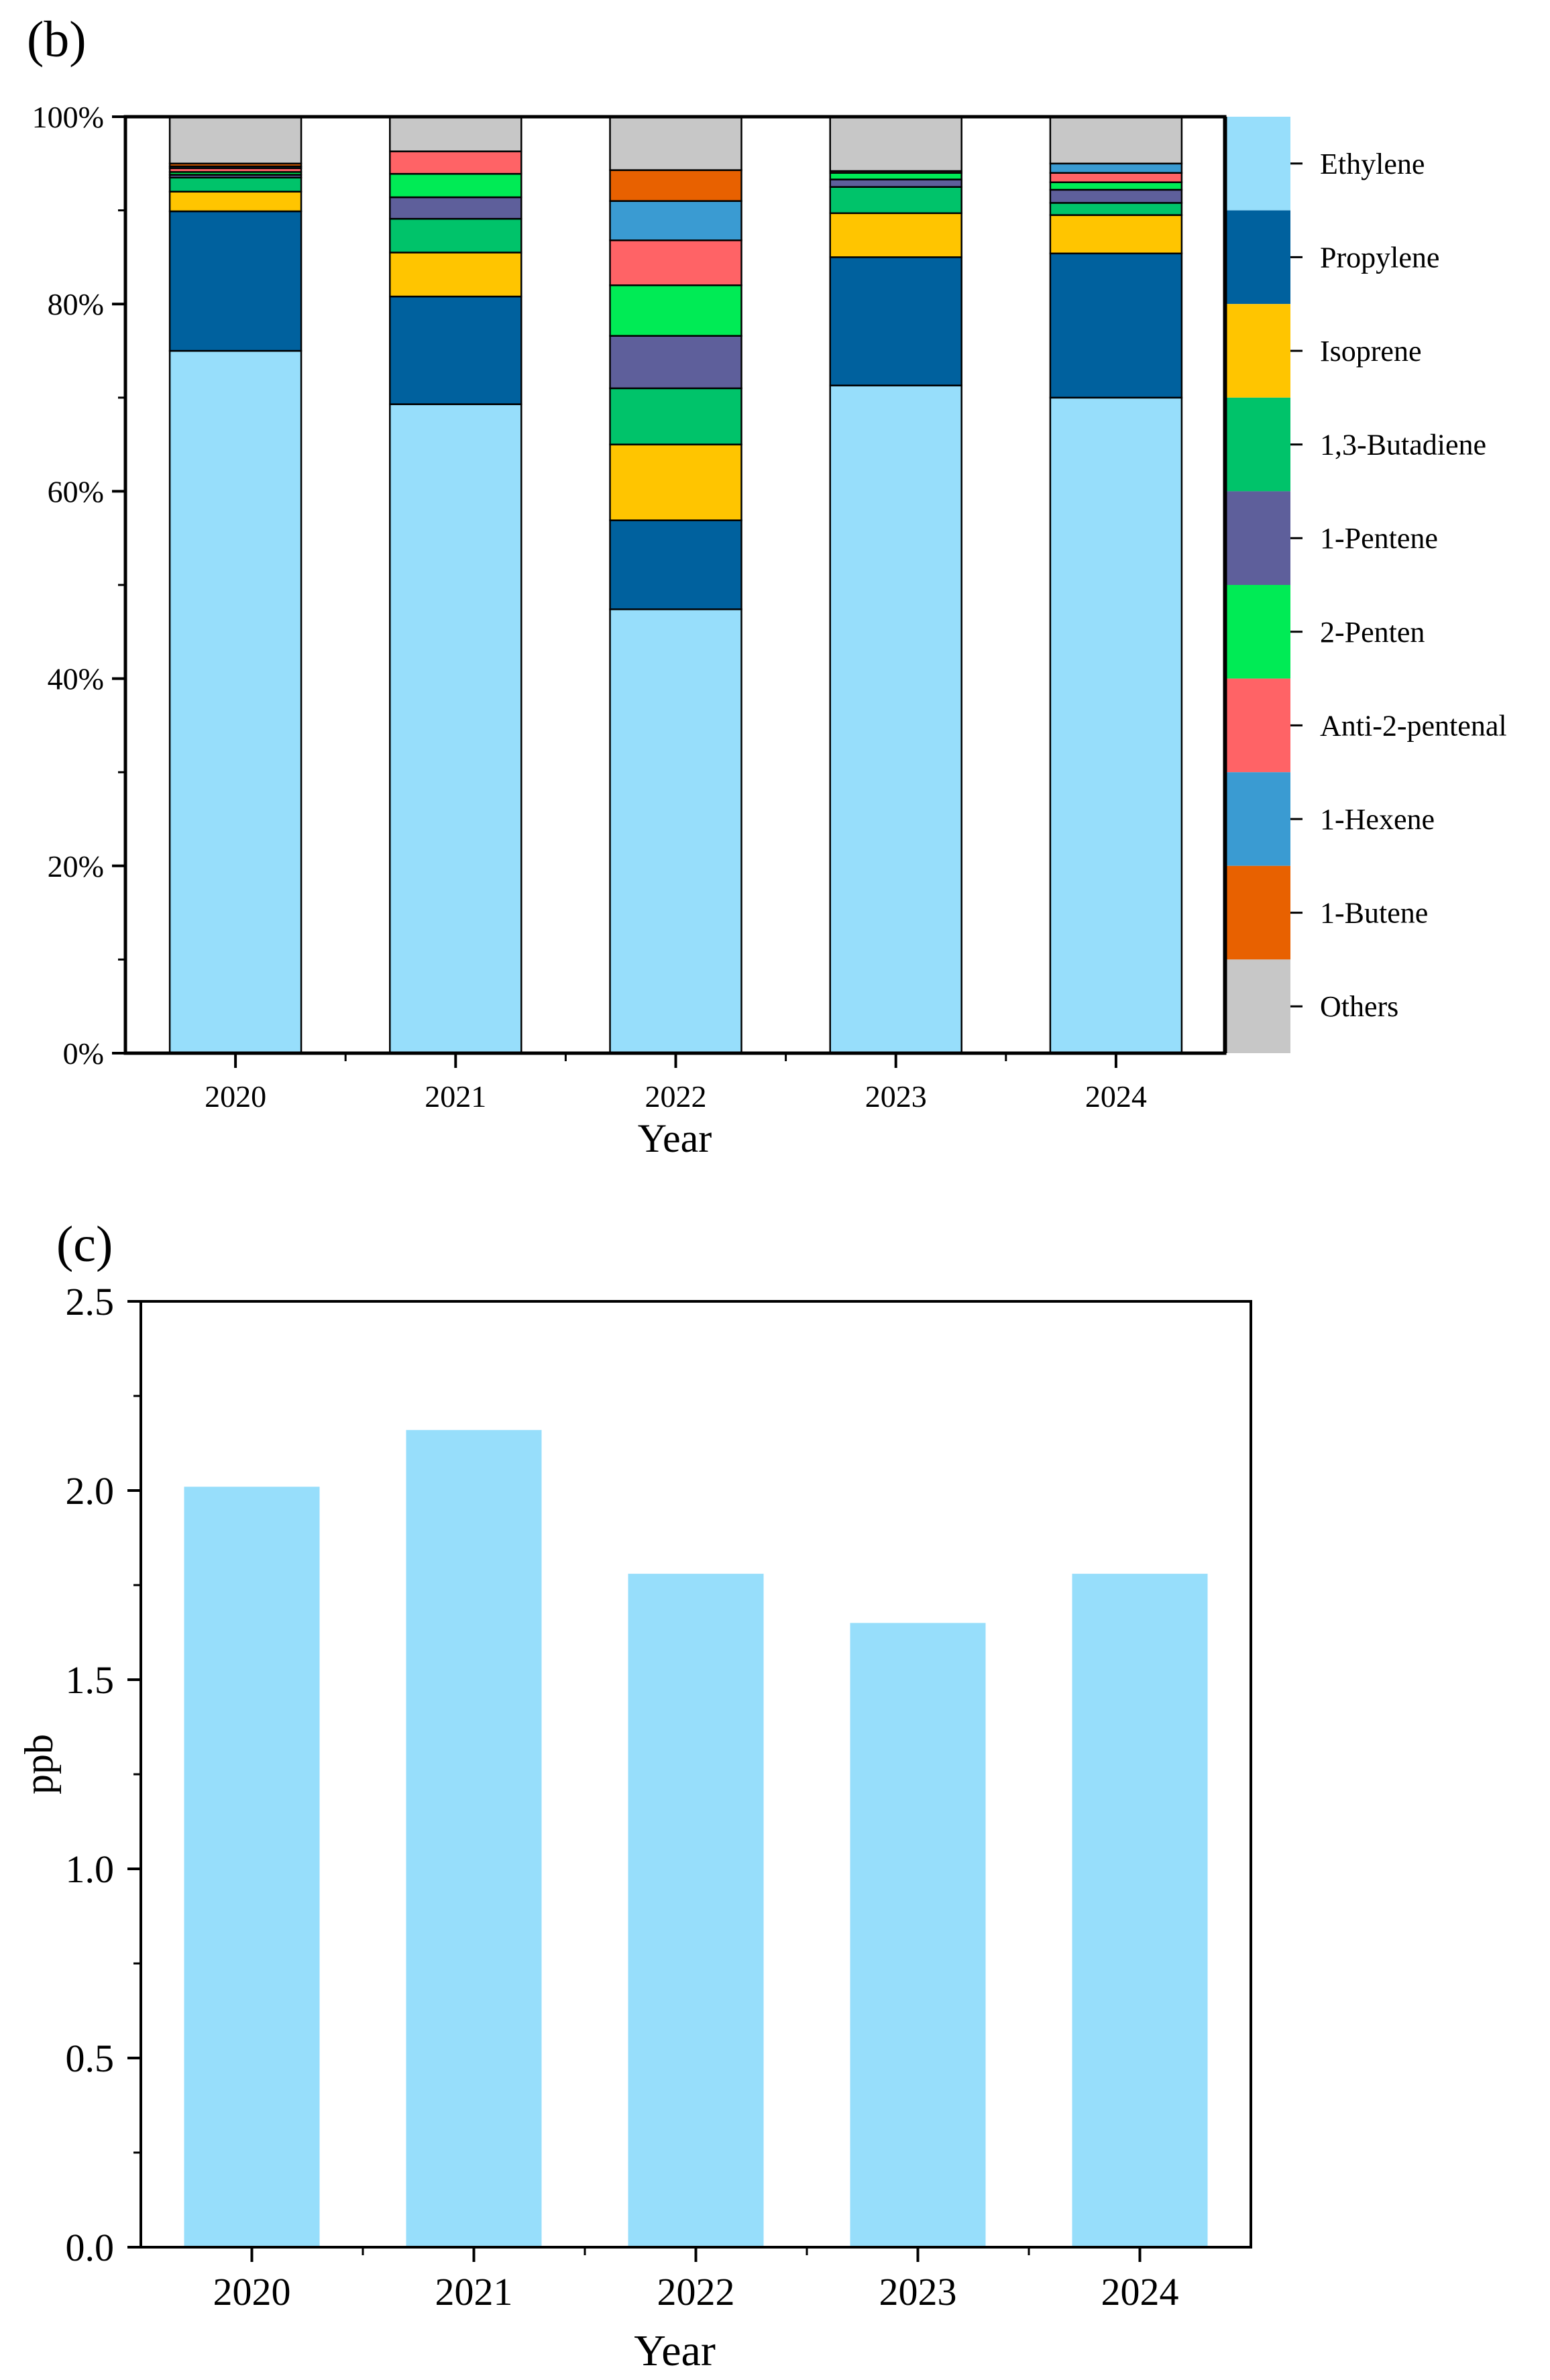 This screenshot has width=1550, height=2380. I want to click on bar-segment-2024-s0, so click(1116, 725).